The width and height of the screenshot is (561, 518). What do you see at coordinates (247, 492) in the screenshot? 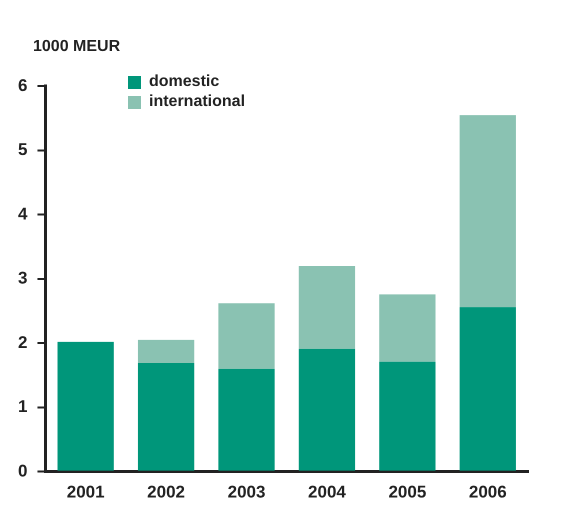
I see `x-tick-label: 2003` at bounding box center [247, 492].